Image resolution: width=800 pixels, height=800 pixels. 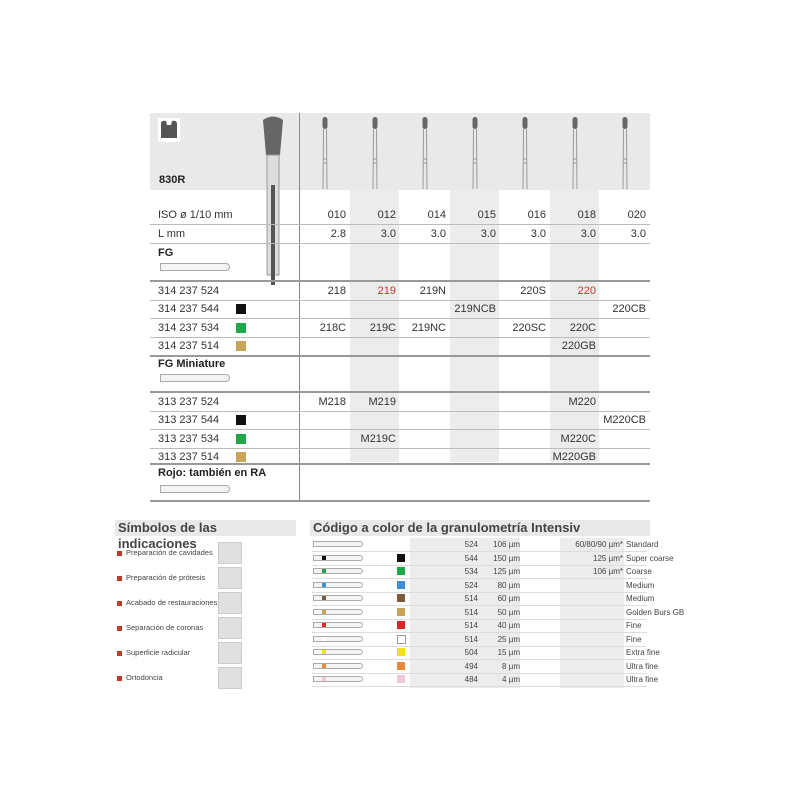 I want to click on grit-alt-size: 60/80/90 µm*, so click(x=599, y=544).